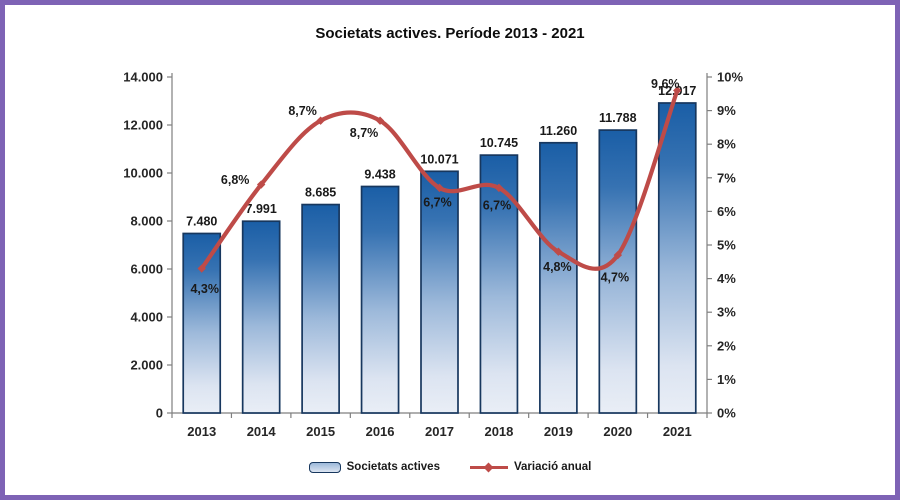 This screenshot has width=900, height=500. Describe the element at coordinates (677, 258) in the screenshot. I see `bar-2021` at that location.